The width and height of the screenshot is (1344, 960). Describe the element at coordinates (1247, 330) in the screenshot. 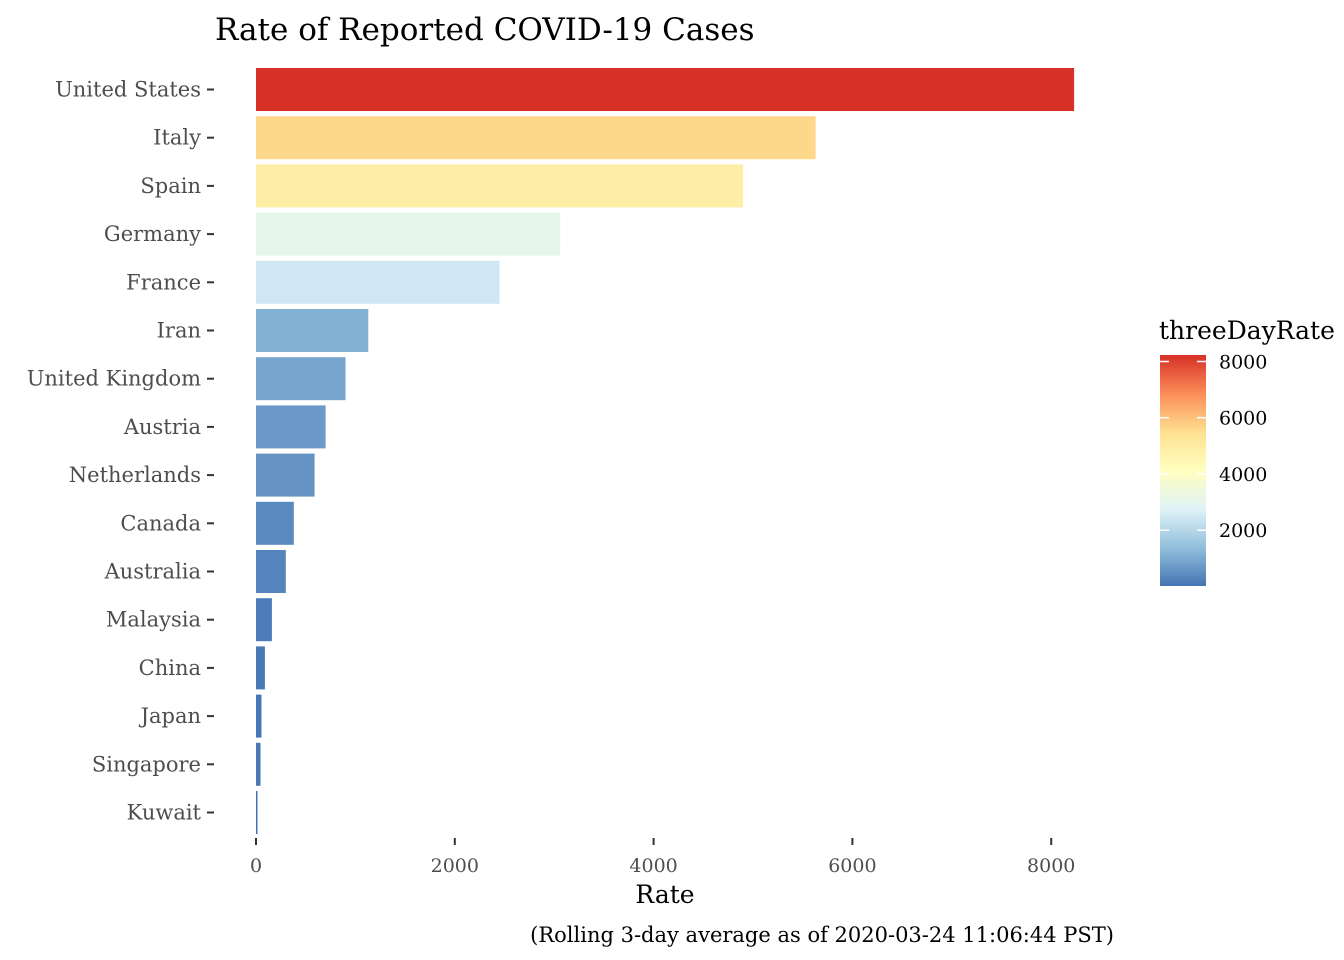

I see `legend-title: threeDayRate` at that location.